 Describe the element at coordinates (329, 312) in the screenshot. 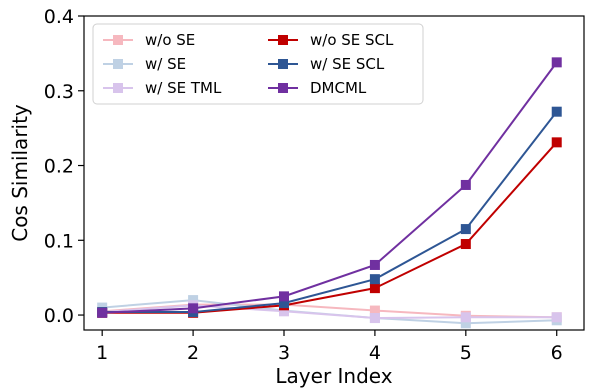

I see `series-line` at that location.